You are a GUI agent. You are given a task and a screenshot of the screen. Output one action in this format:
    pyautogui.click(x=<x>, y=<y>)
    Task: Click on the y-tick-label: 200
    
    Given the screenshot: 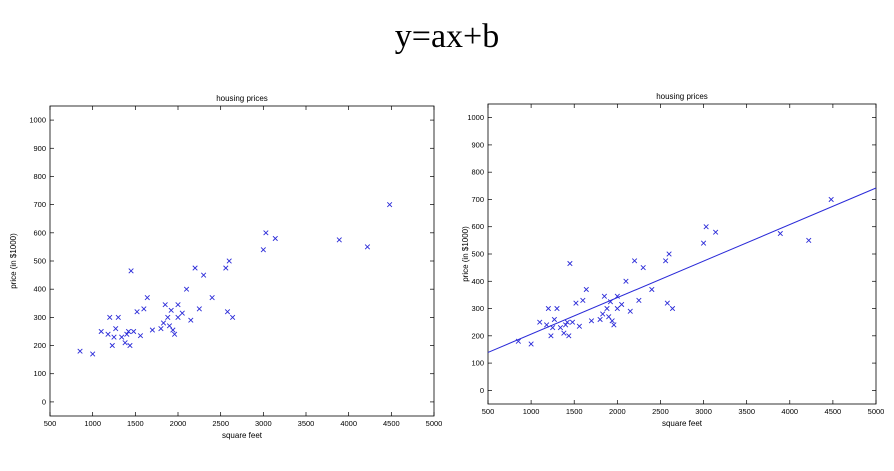 What is the action you would take?
    pyautogui.click(x=477, y=335)
    